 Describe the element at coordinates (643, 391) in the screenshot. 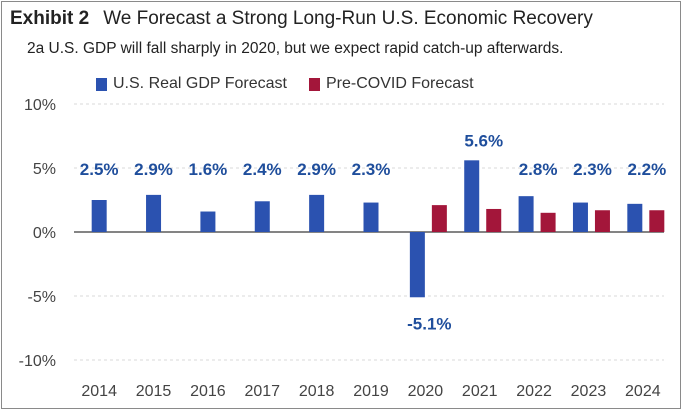

I see `x-tick-label-2024: 2024` at that location.